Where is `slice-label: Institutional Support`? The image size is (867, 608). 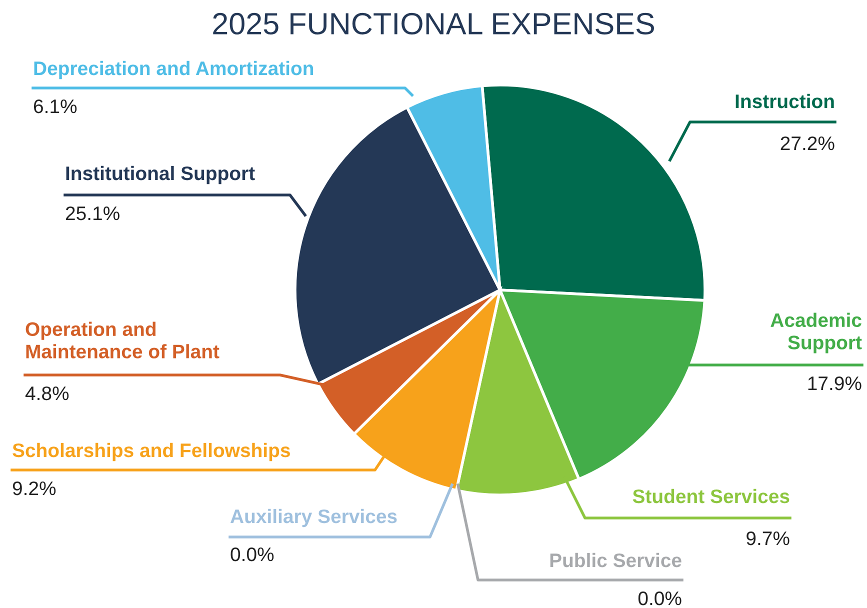 slice-label: Institutional Support is located at coordinates (160, 175).